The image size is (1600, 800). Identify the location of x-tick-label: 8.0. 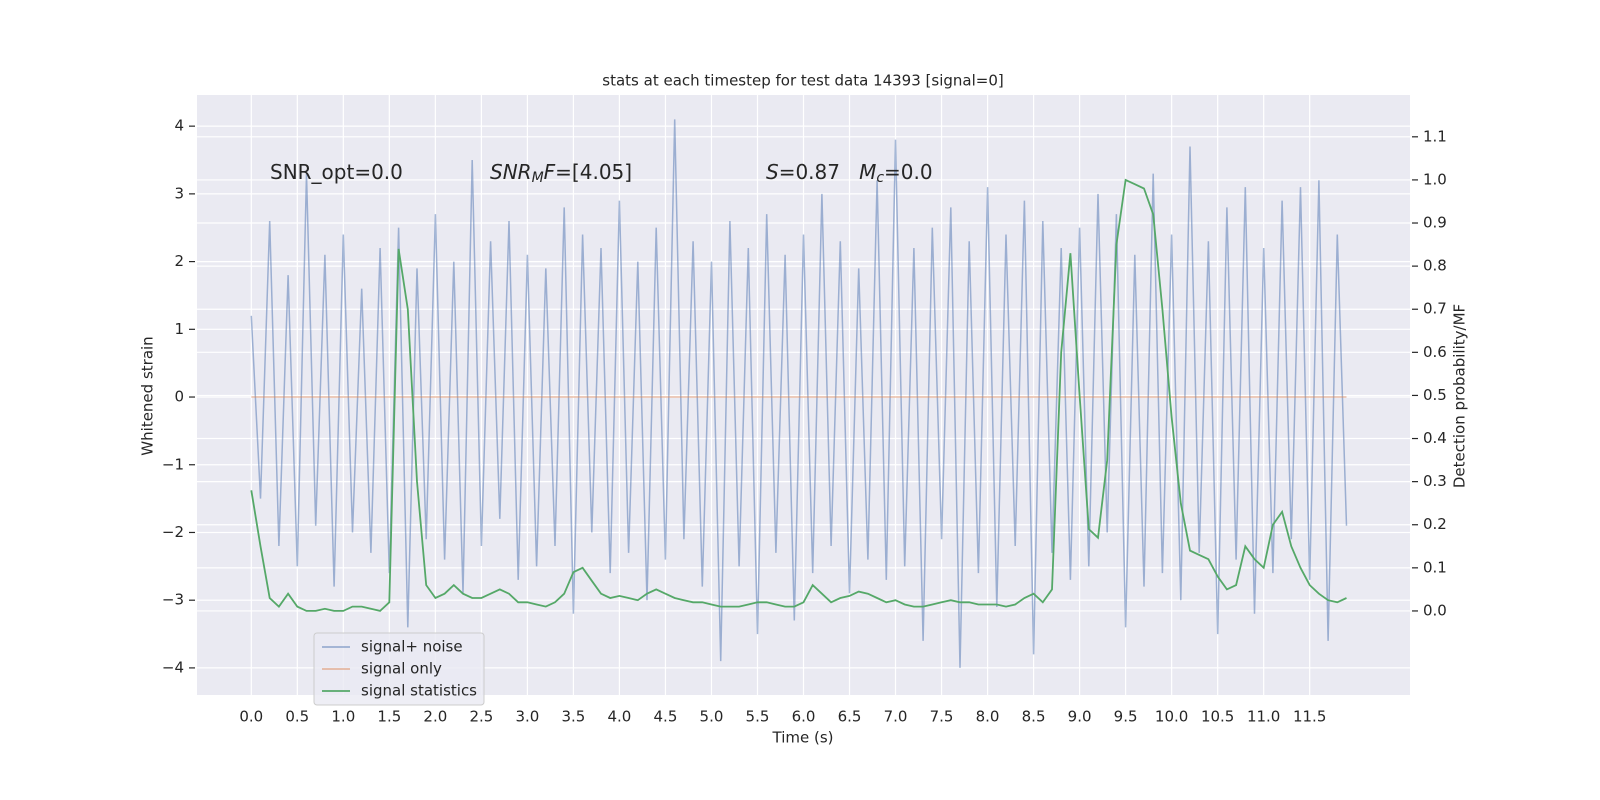
(988, 717).